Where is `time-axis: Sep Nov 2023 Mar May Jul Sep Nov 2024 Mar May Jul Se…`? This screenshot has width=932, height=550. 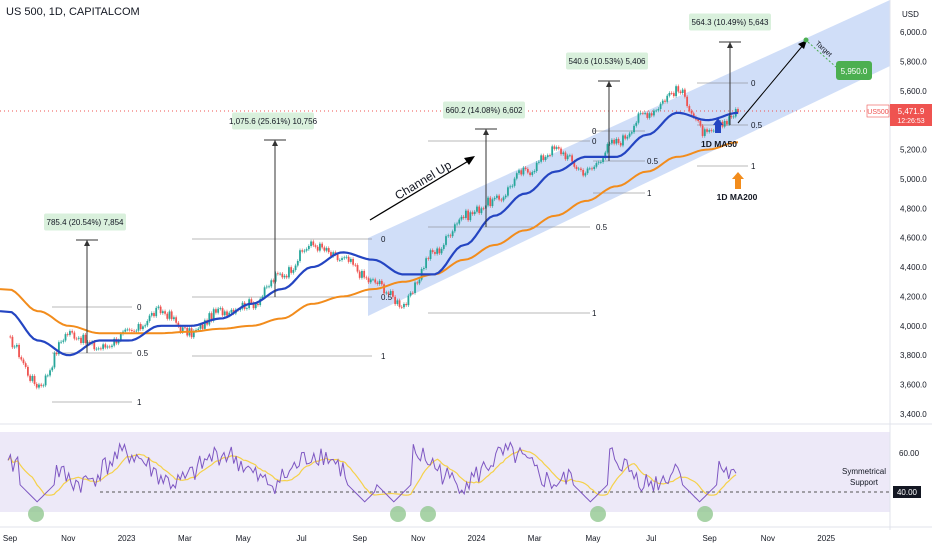
time-axis: Sep Nov 2023 Mar May Jul Sep Nov 2024 Mar May Jul Se… is located at coordinates (419, 538).